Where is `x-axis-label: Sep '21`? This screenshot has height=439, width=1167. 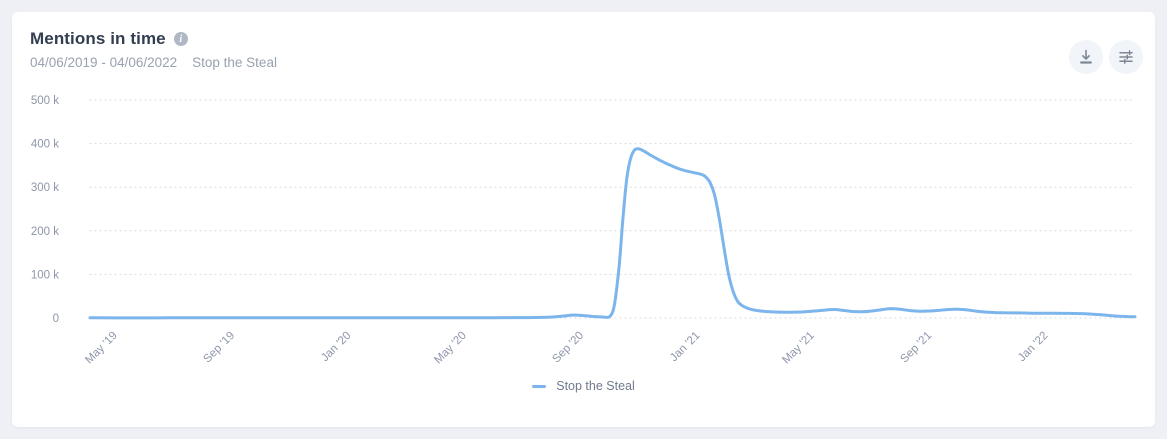
x-axis-label: Sep '21 is located at coordinates (916, 348).